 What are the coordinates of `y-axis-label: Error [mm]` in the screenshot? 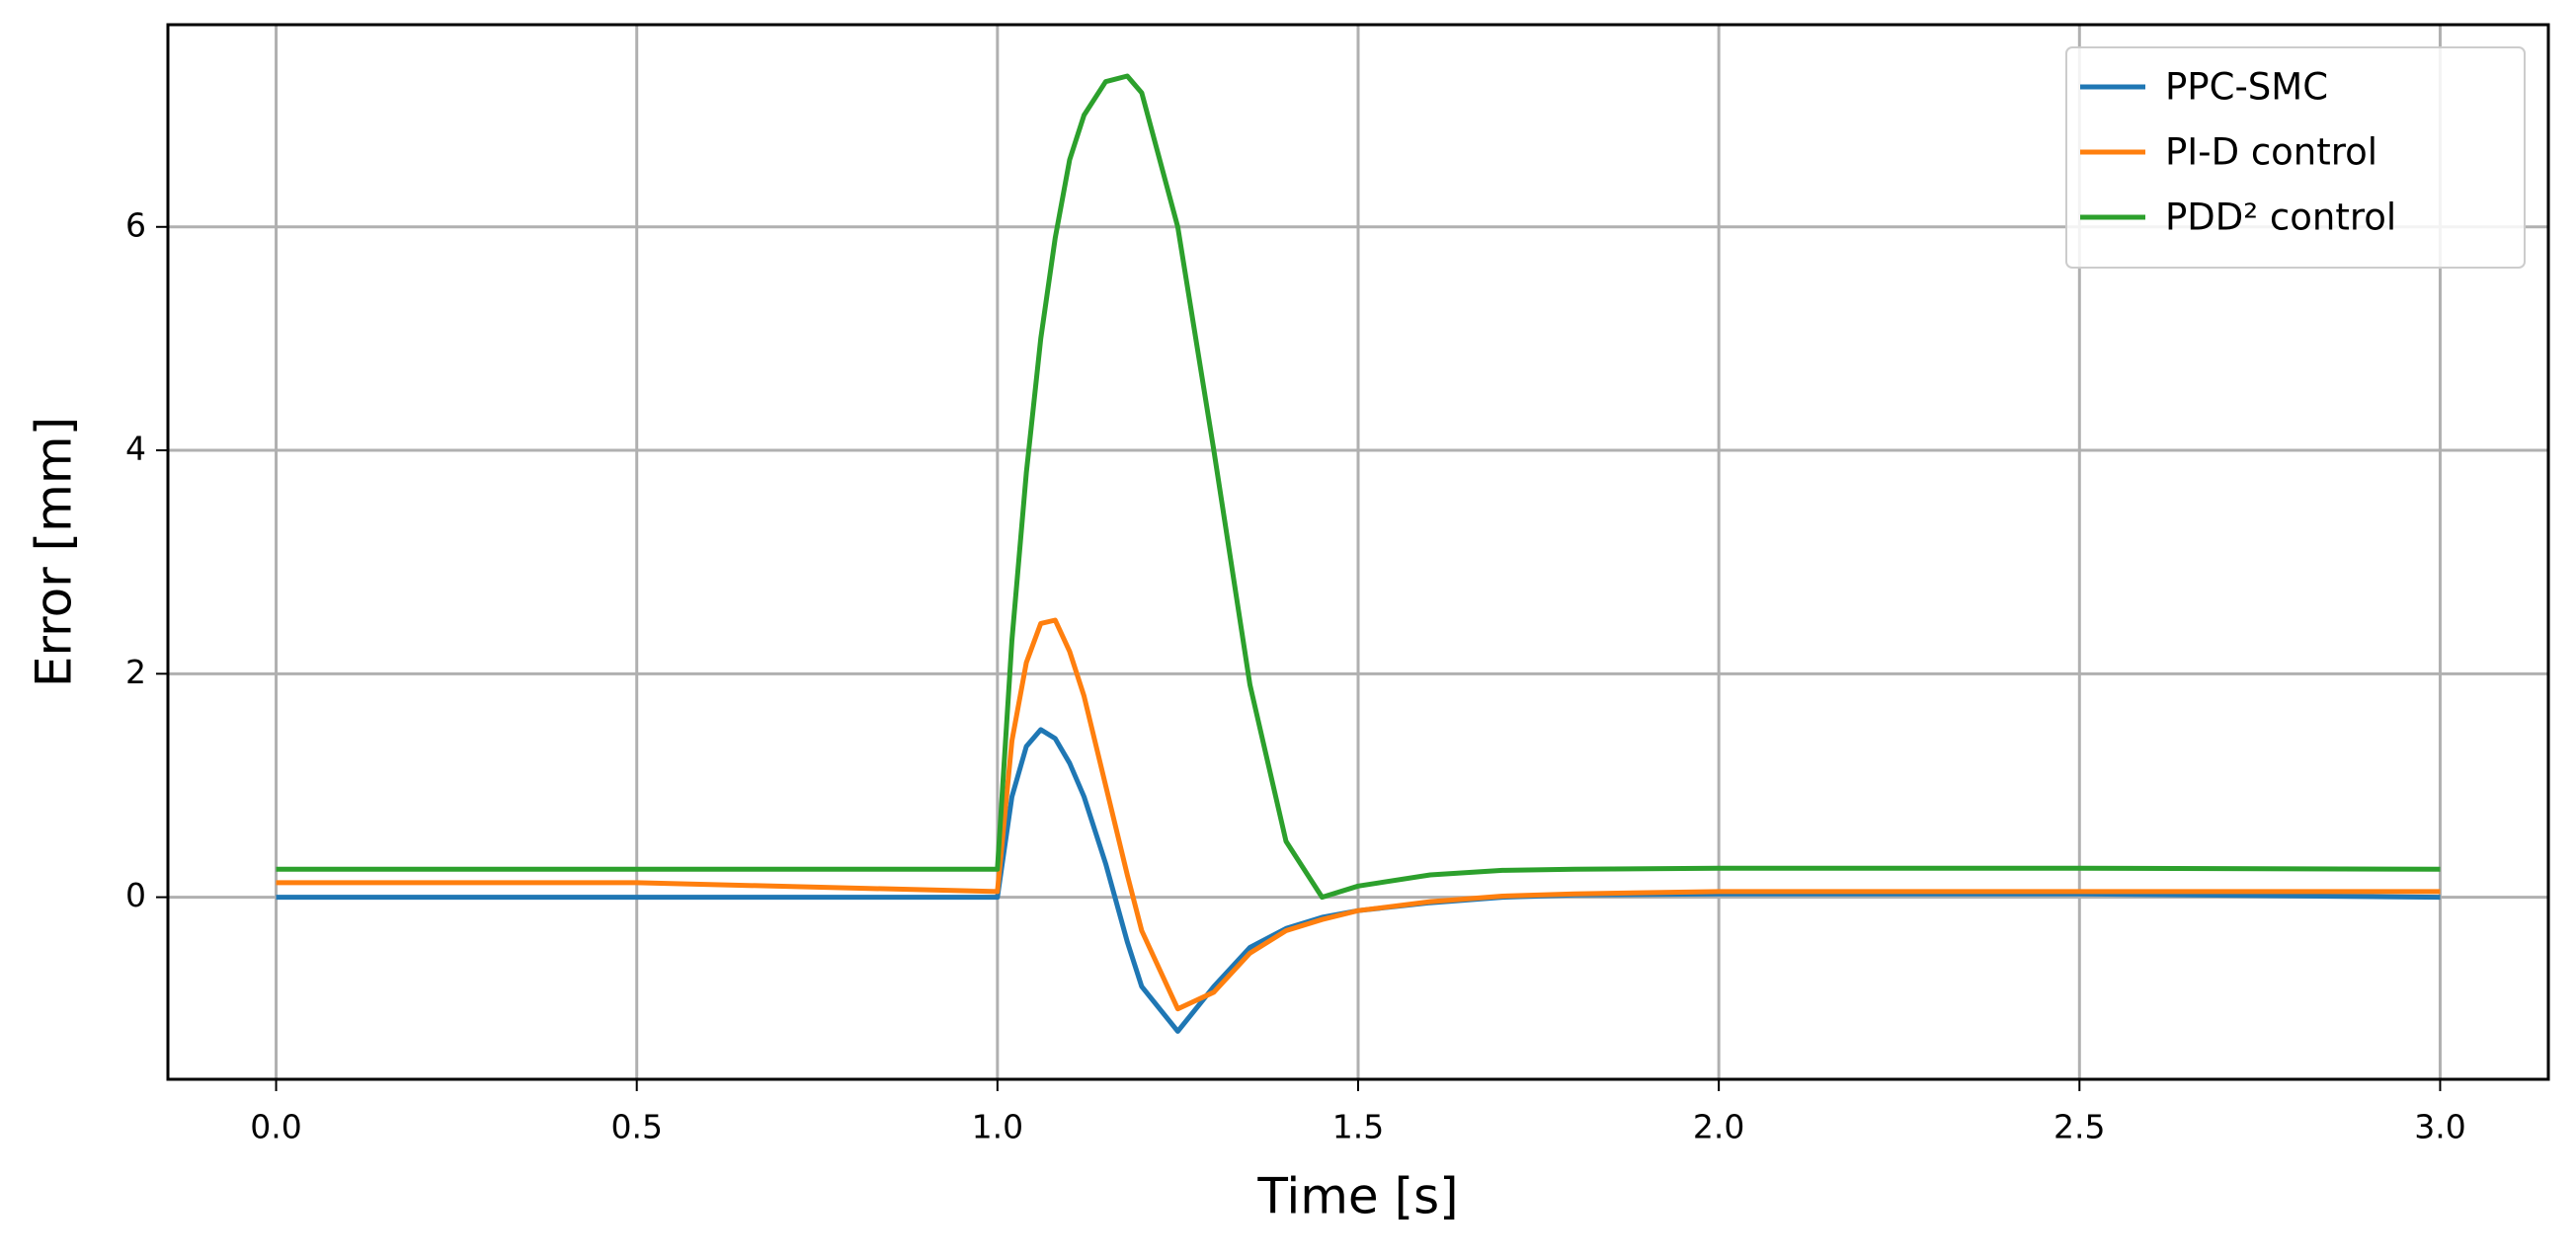 It's located at (54, 552).